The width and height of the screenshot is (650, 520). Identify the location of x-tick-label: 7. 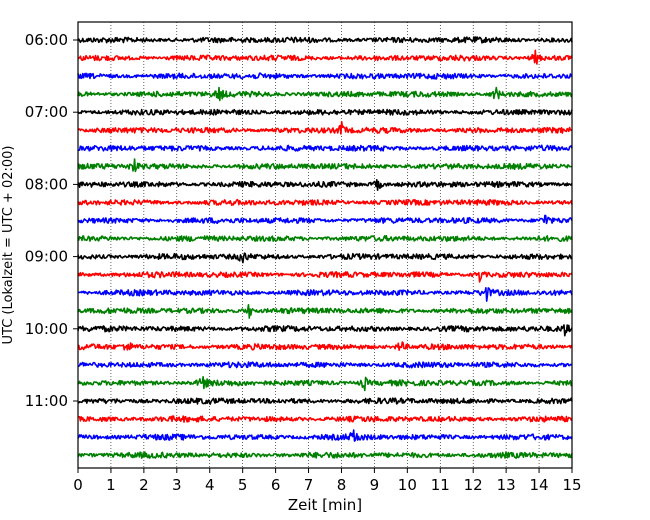
(309, 485).